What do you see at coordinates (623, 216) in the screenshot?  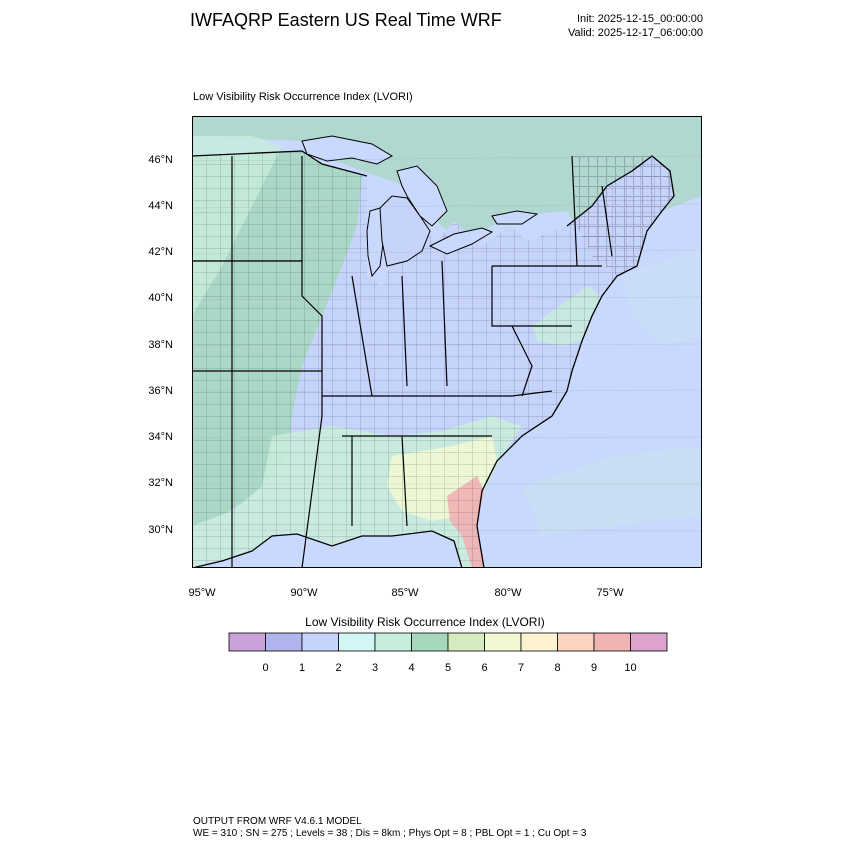 I see `northeast-county-borders` at bounding box center [623, 216].